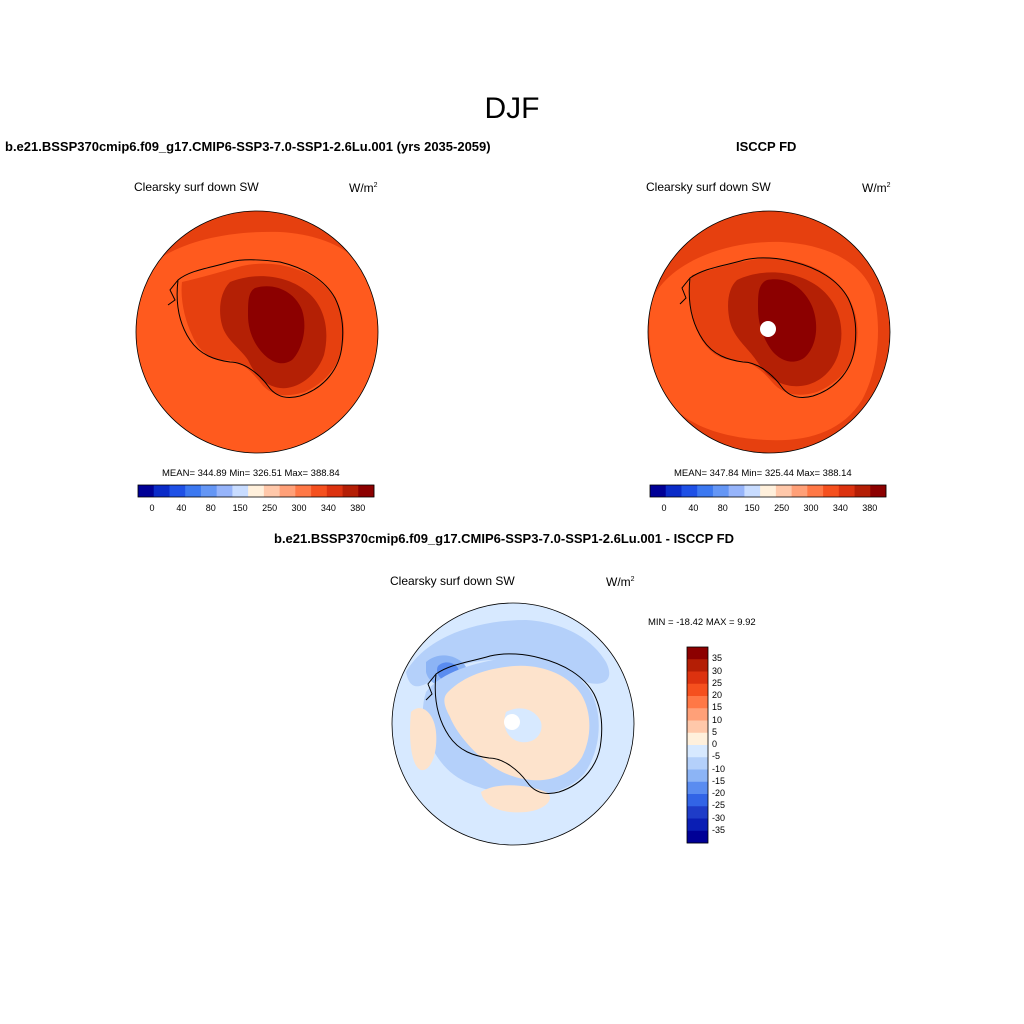 This screenshot has width=1024, height=1024. I want to click on colorbar-tick-label: -5, so click(716, 756).